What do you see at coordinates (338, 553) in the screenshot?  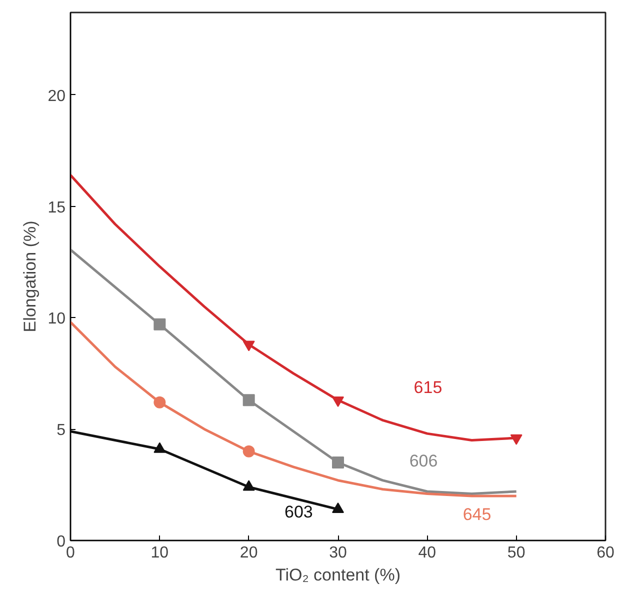 I see `x-tick-label: 30` at bounding box center [338, 553].